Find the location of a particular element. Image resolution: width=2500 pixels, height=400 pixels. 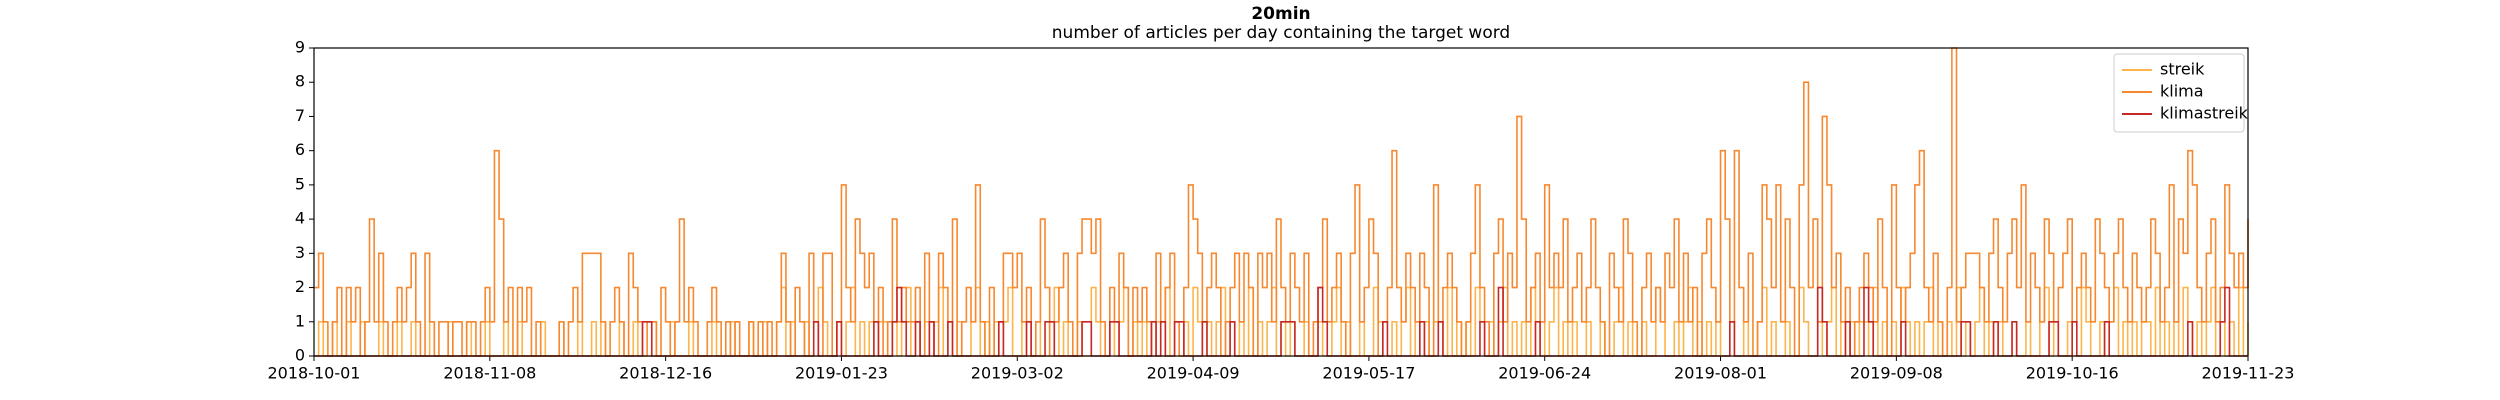

legend-label: klima is located at coordinates (2182, 91).